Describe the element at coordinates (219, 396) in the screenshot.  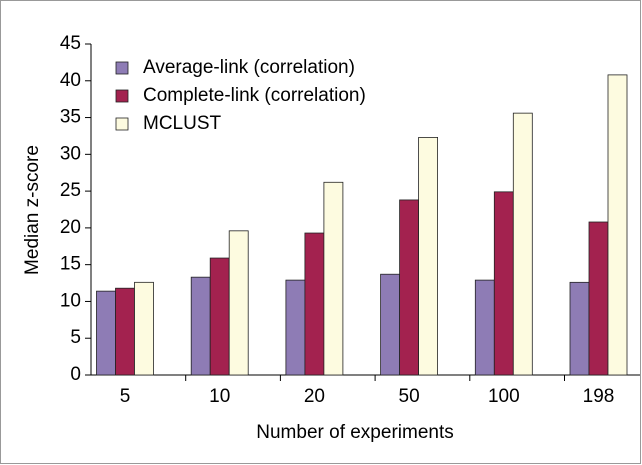
I see `x-tick-label: 10` at that location.